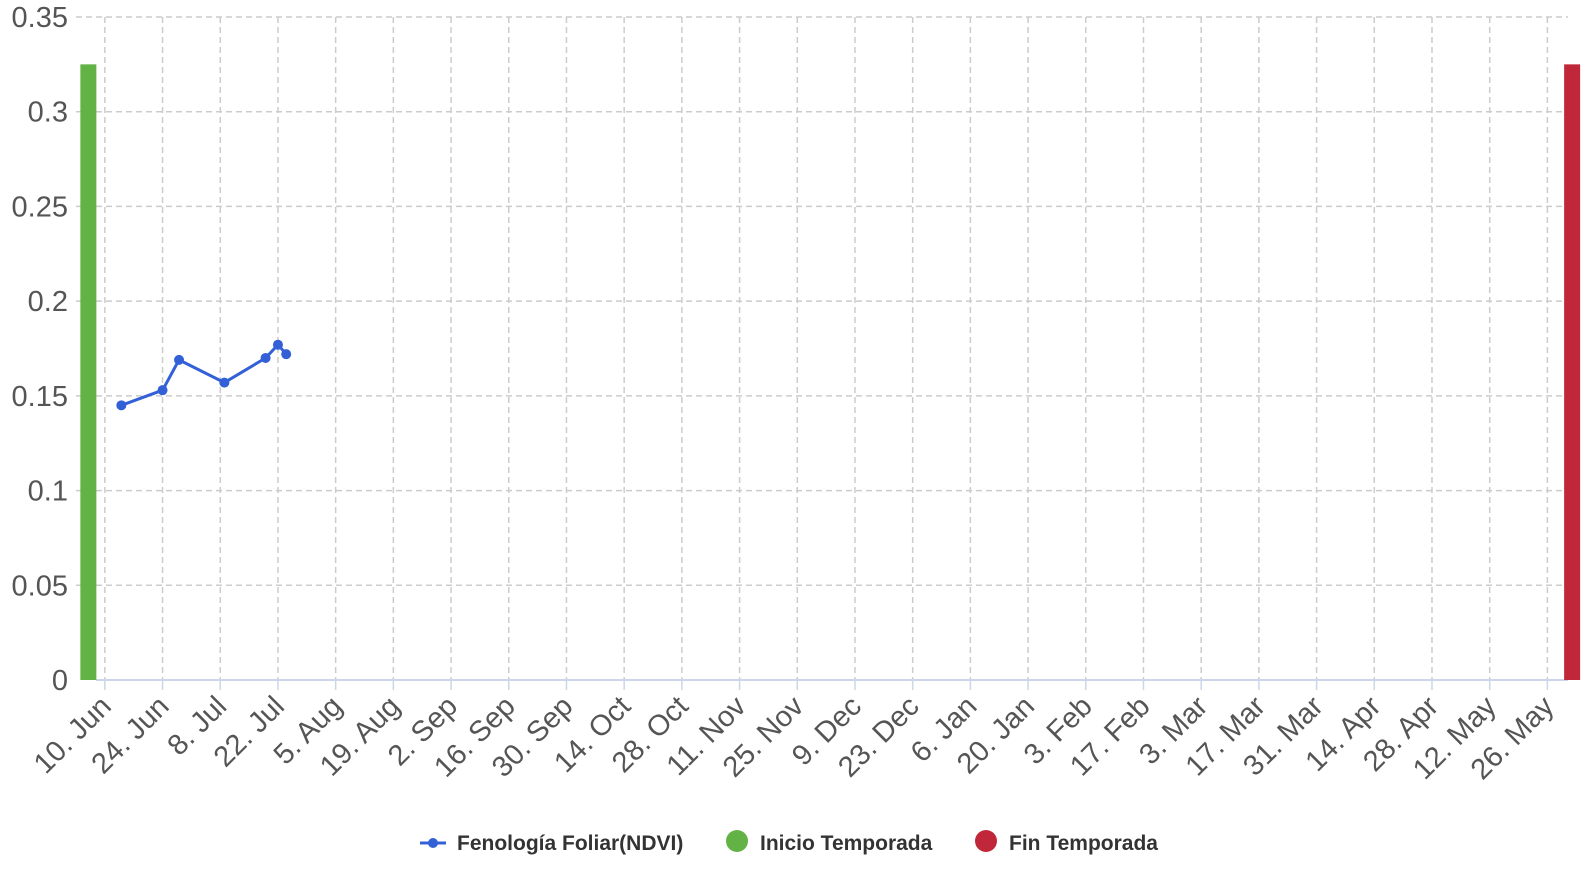 The height and width of the screenshot is (869, 1590). I want to click on inicio-temporada-bar, so click(88, 372).